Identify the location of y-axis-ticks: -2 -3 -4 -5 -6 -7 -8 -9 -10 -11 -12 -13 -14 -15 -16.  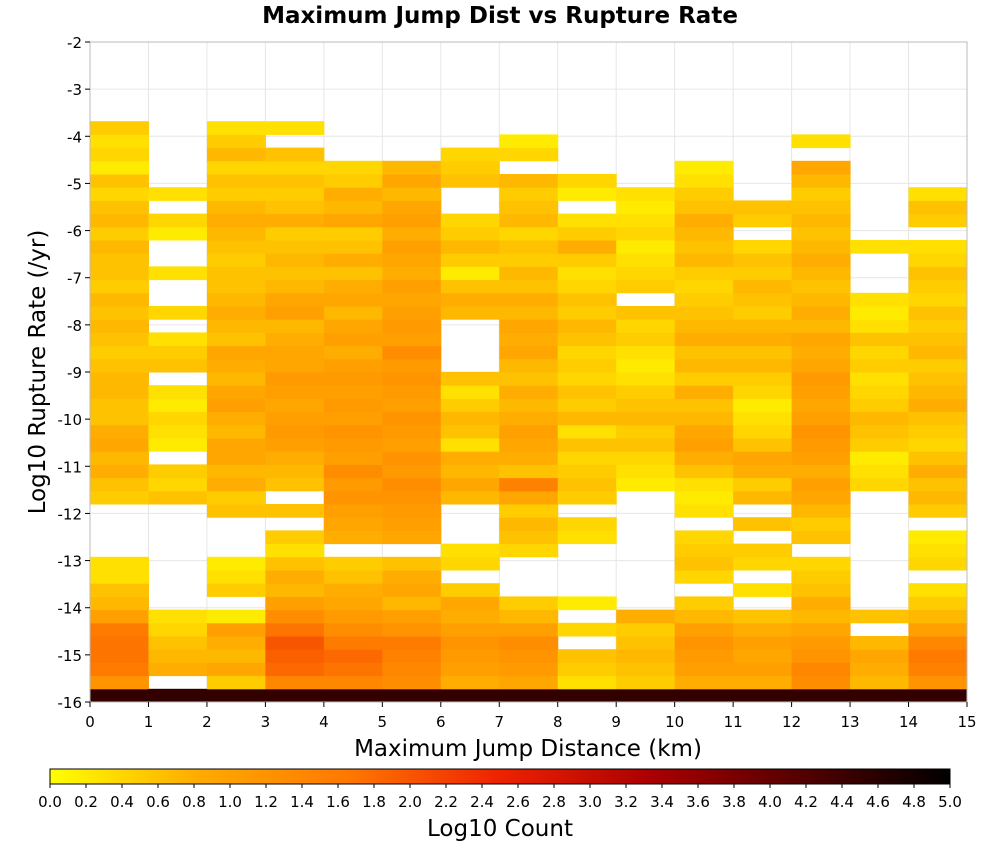
(74, 373).